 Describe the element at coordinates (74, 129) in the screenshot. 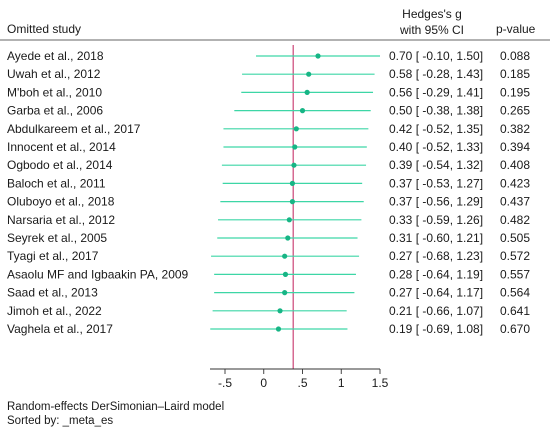

I see `study-name: Abdulkareem et al., 2017` at that location.